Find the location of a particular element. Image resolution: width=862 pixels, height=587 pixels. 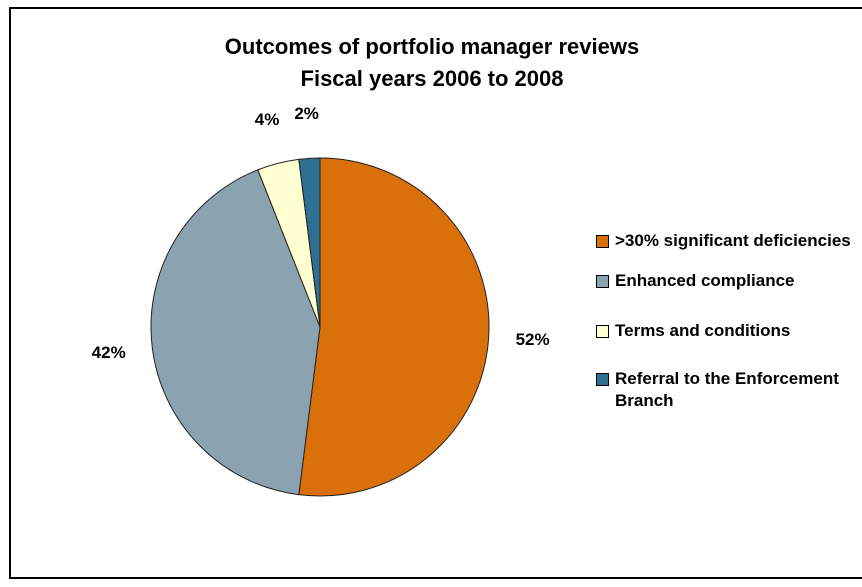

legend-label: >30% significant deficiencies is located at coordinates (733, 240).